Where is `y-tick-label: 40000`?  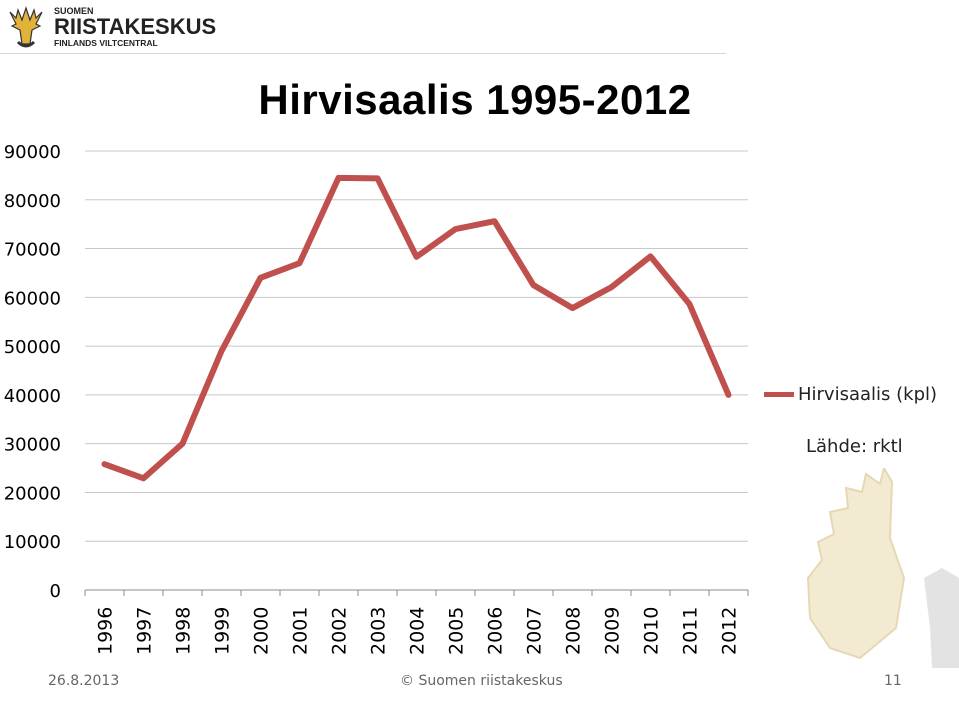
y-tick-label: 40000 is located at coordinates (32, 396).